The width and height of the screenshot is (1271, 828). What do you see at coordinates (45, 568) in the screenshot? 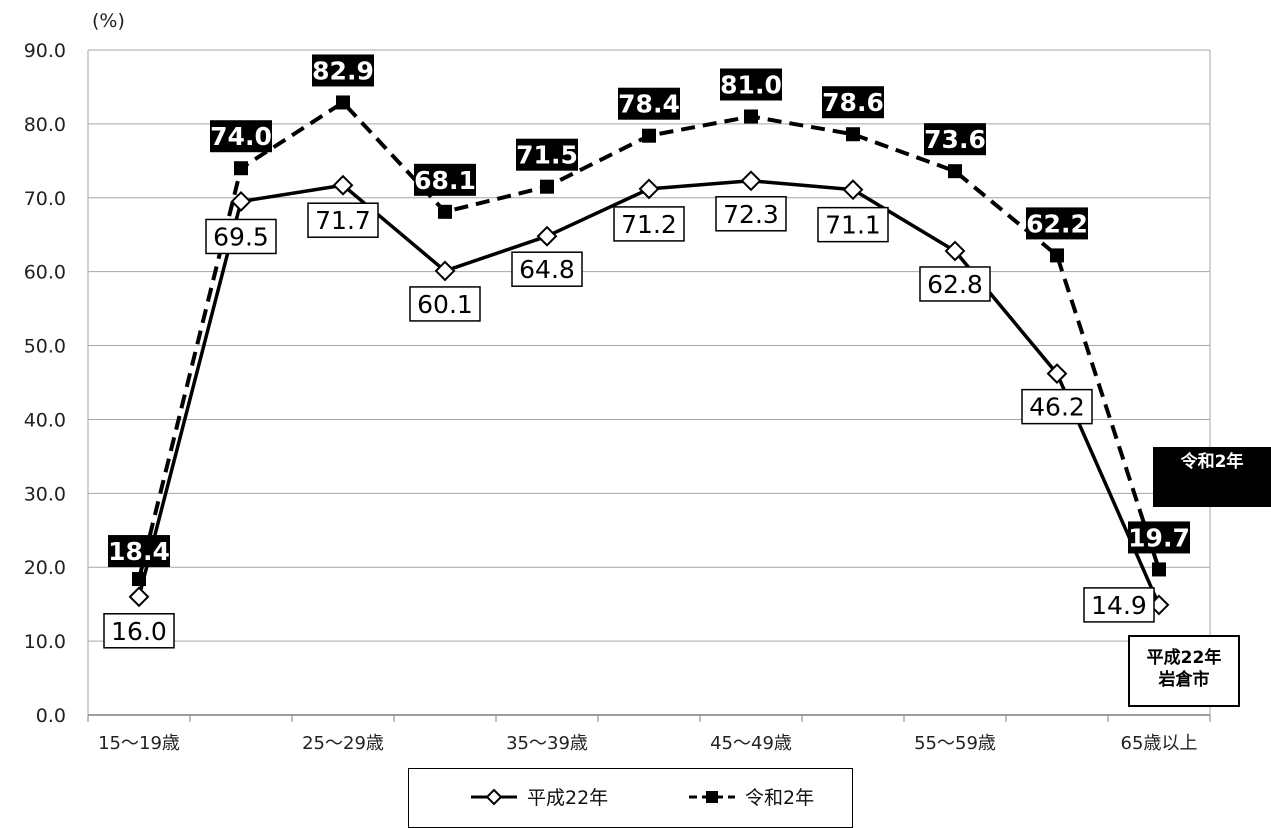
I see `y-tick-label: 20.0` at bounding box center [45, 568].